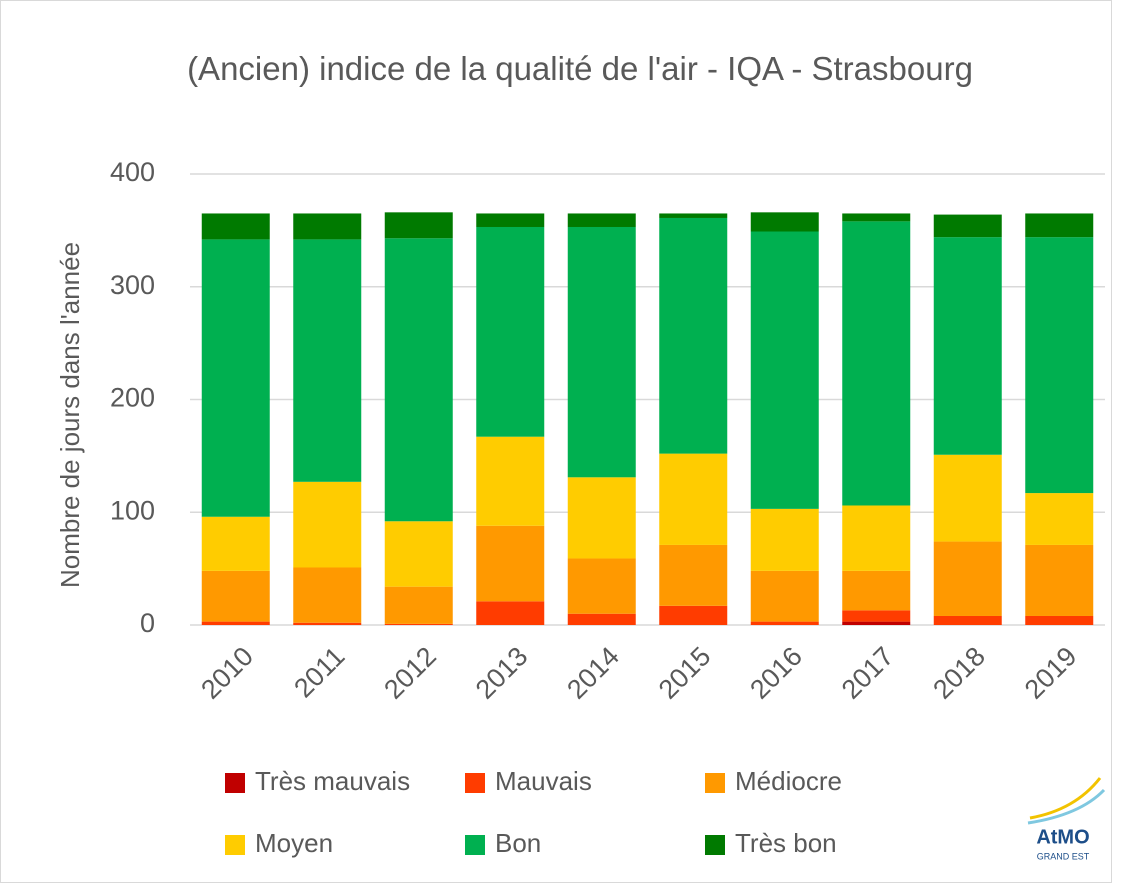  What do you see at coordinates (786, 843) in the screenshot?
I see `legend-label: Très bon` at bounding box center [786, 843].